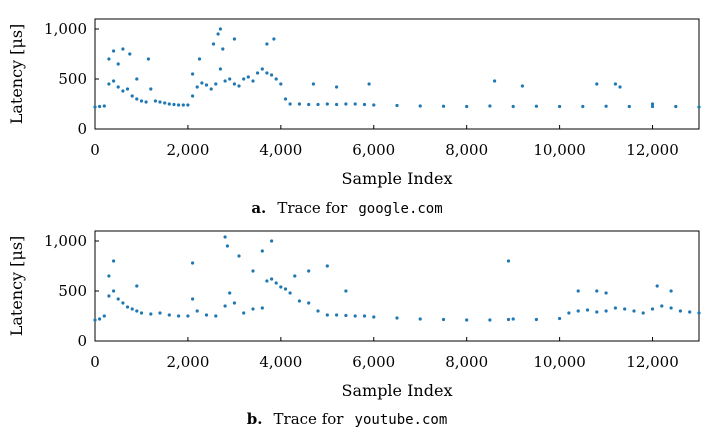  Describe the element at coordinates (347, 418) in the screenshot. I see `caption: b. Trace for youtube.com` at that location.